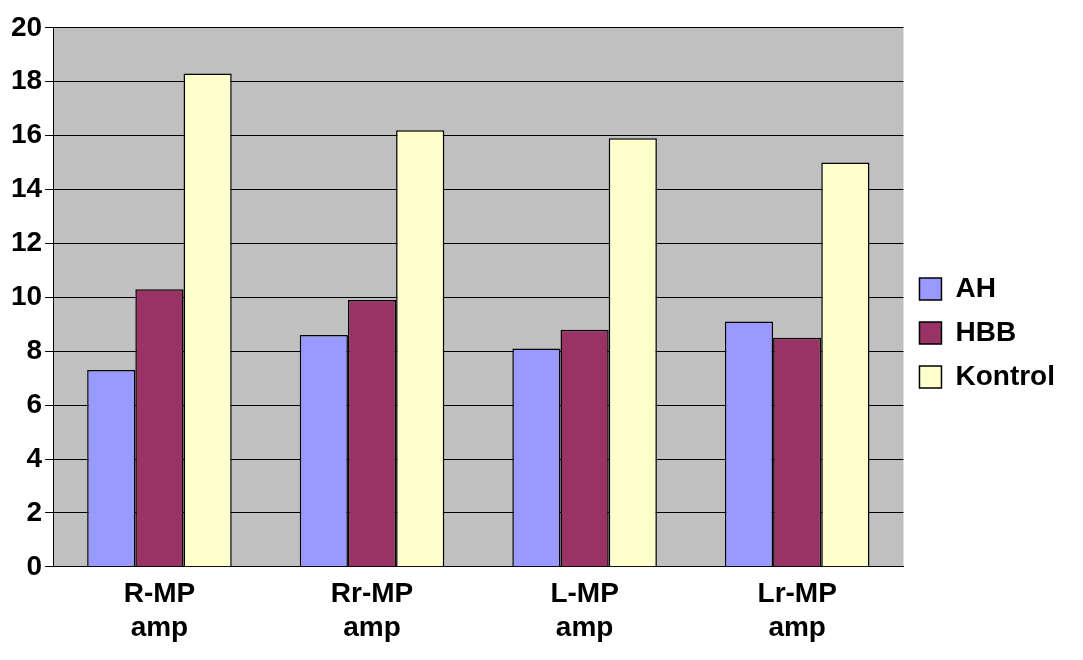  I want to click on legend-label: AH, so click(975, 287).